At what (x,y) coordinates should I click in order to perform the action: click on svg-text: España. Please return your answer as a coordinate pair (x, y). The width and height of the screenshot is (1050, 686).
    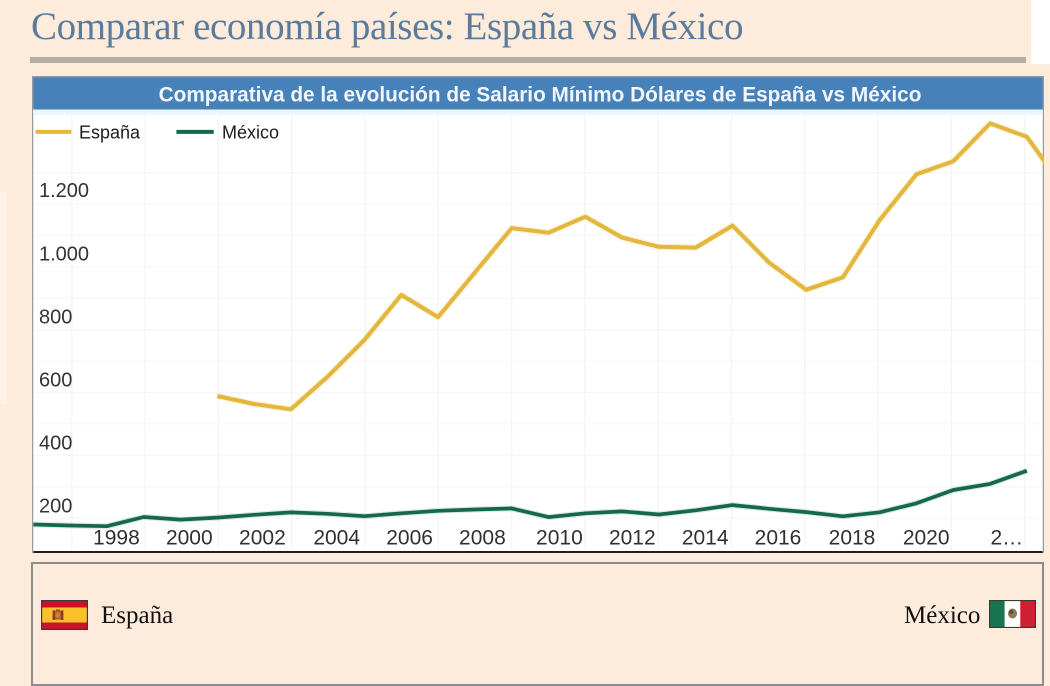
    Looking at the image, I should click on (110, 132).